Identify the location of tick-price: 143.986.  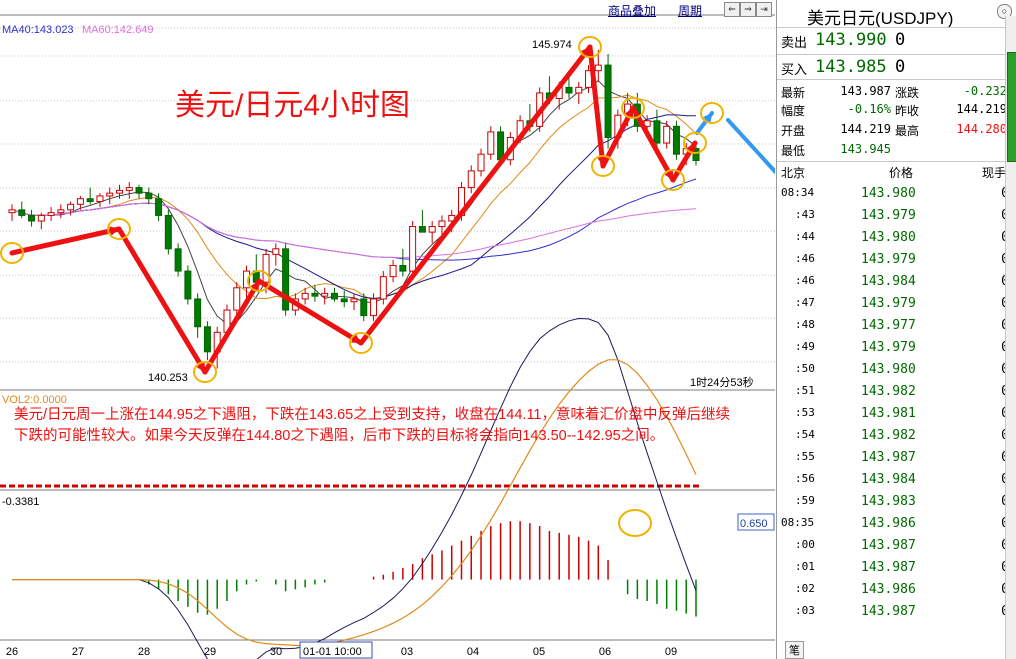
(888, 523).